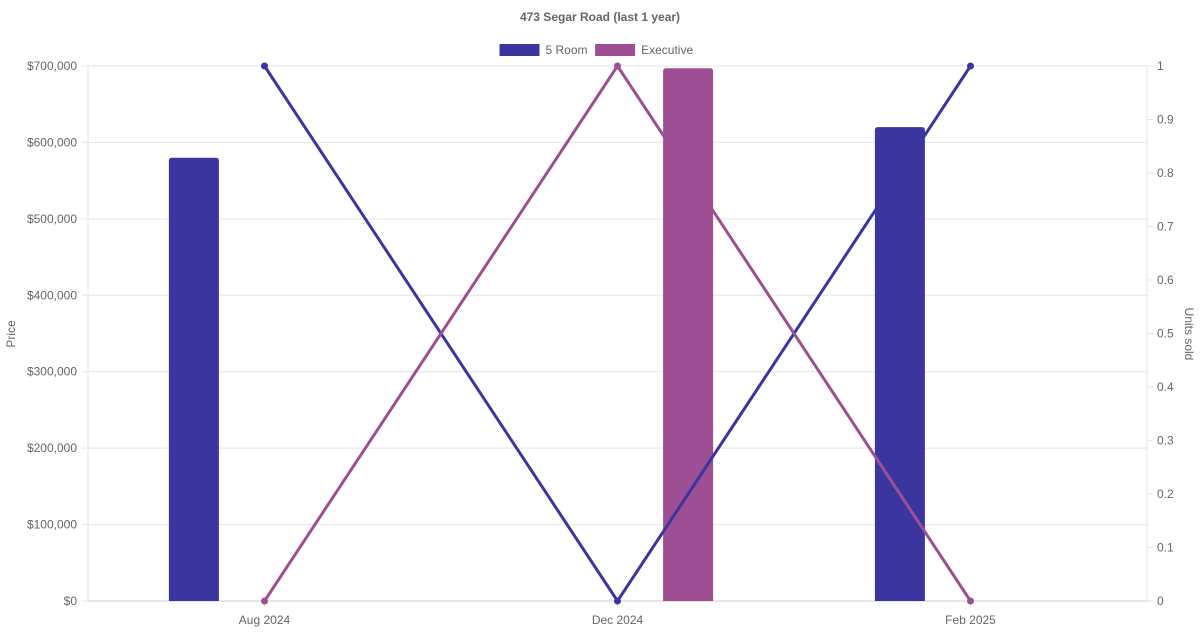  Describe the element at coordinates (1160, 66) in the screenshot. I see `y-right-tick-label: 1` at that location.